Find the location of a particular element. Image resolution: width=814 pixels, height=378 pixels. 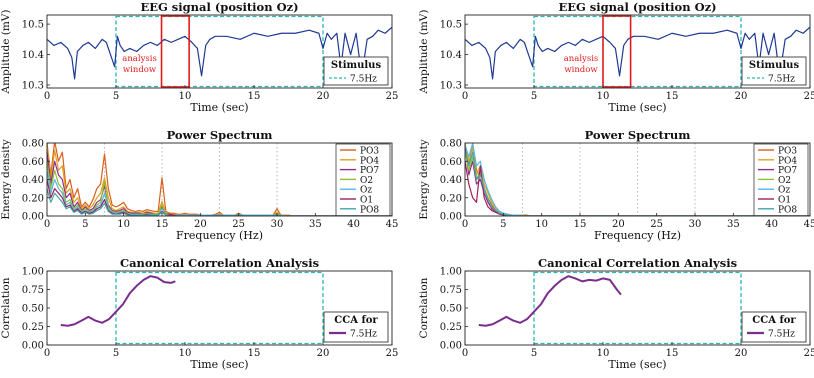

legend-entry-po3: PO3 is located at coordinates (787, 152).